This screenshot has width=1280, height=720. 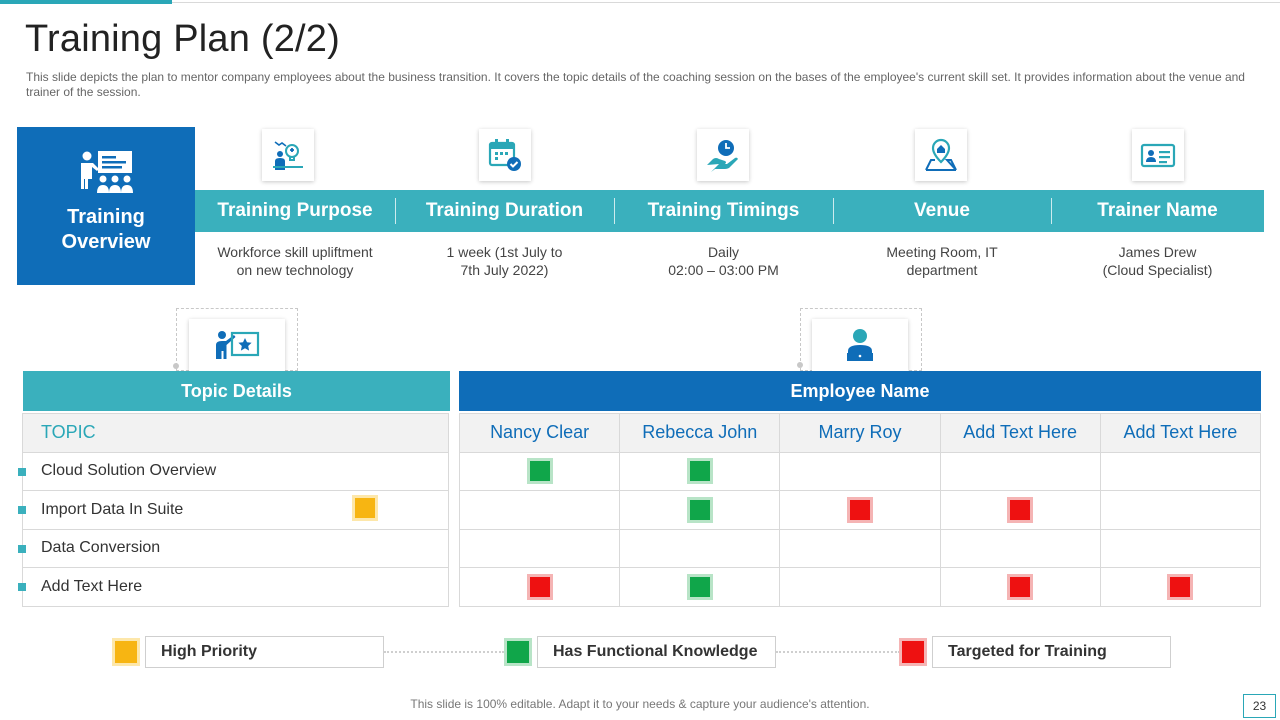 I want to click on table-row: Add Text Here, so click(x=233, y=587).